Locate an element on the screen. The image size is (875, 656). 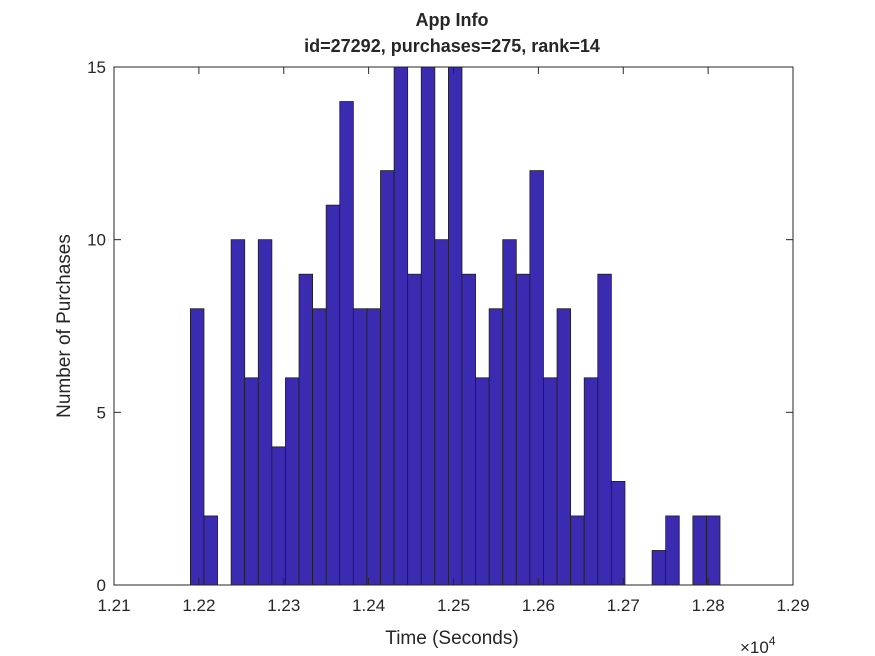
x-tick-label: 1.21 is located at coordinates (113, 605).